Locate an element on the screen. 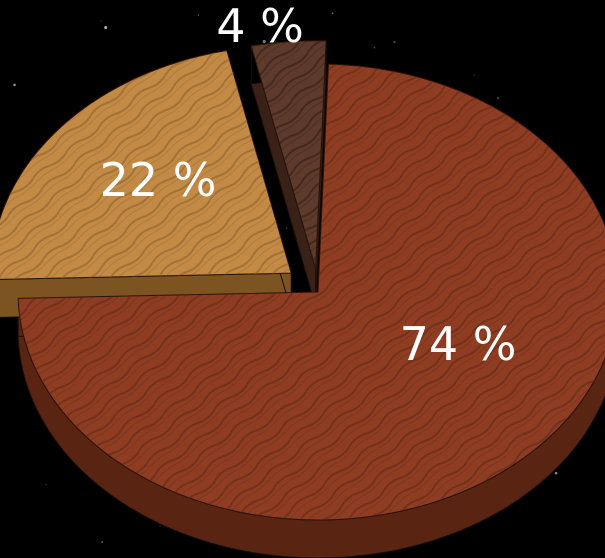 The height and width of the screenshot is (558, 605). pie-slice-label: 4 % is located at coordinates (260, 26).